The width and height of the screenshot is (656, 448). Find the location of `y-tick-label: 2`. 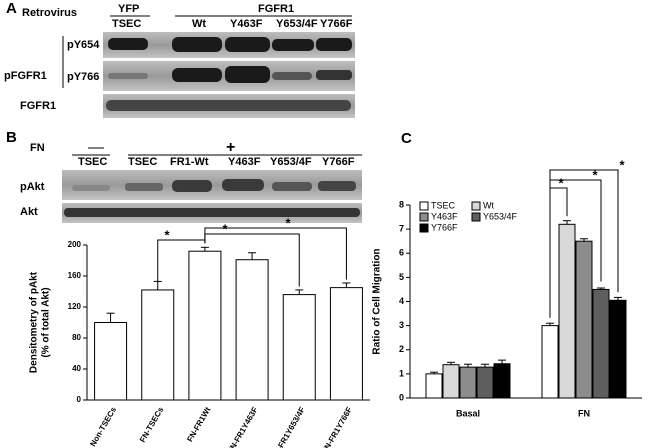

y-tick-label: 2 is located at coordinates (401, 349).